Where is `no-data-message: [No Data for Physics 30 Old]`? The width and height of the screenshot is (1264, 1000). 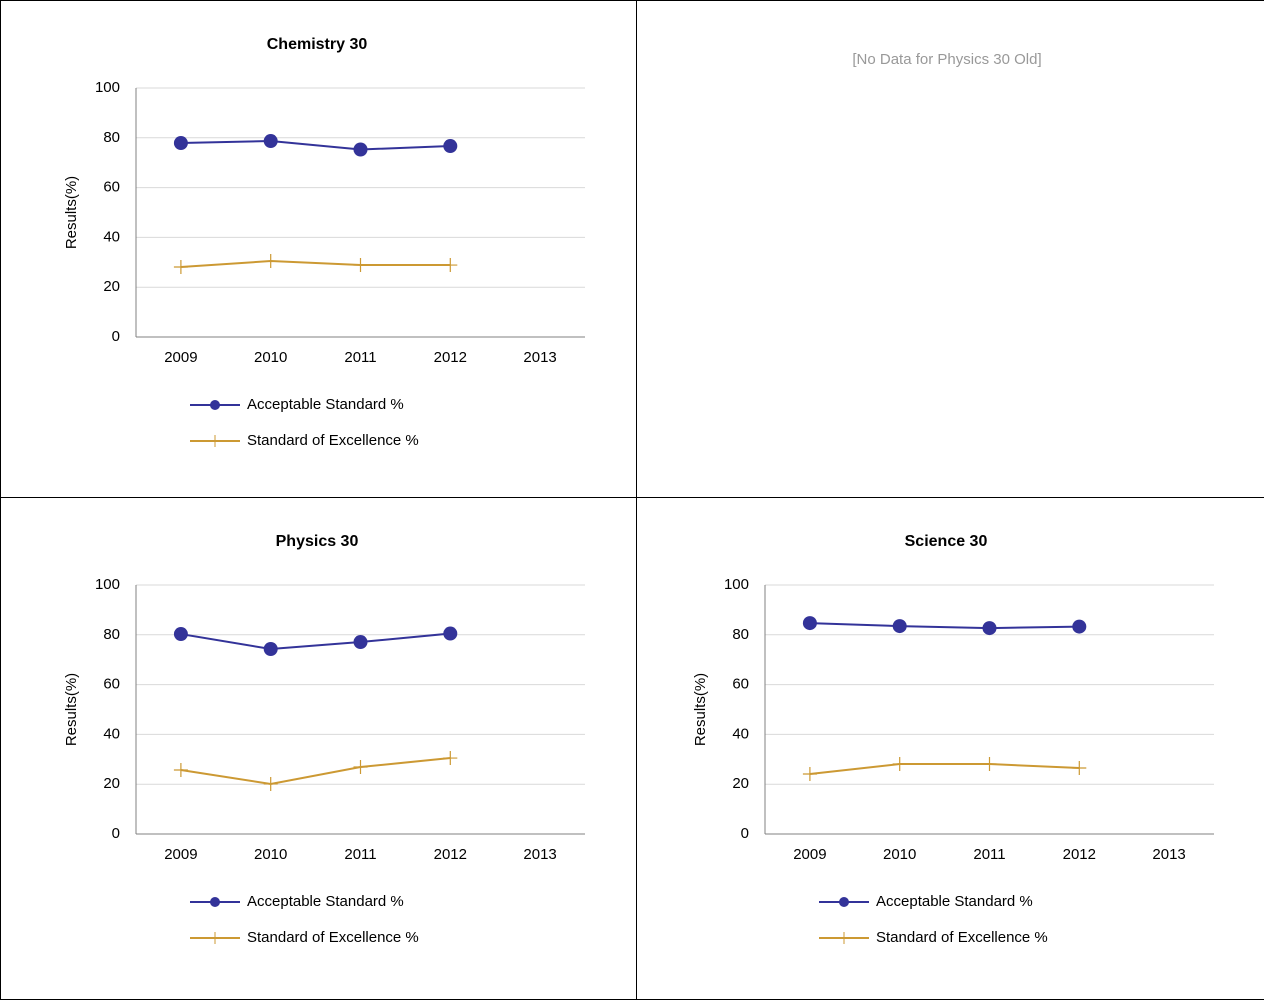 no-data-message: [No Data for Physics 30 Old] is located at coordinates (946, 59).